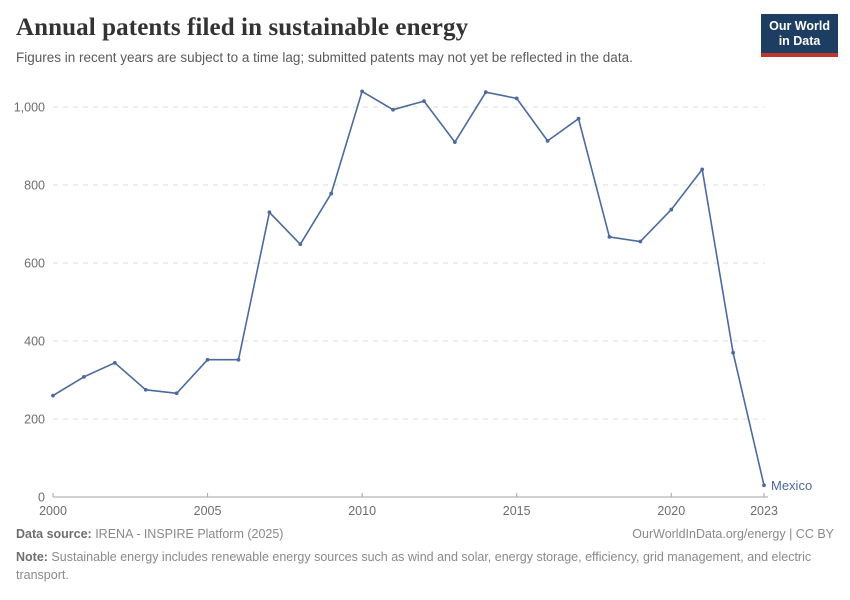 The height and width of the screenshot is (600, 850). Describe the element at coordinates (53, 511) in the screenshot. I see `x-axis-tick-label: 2000` at that location.